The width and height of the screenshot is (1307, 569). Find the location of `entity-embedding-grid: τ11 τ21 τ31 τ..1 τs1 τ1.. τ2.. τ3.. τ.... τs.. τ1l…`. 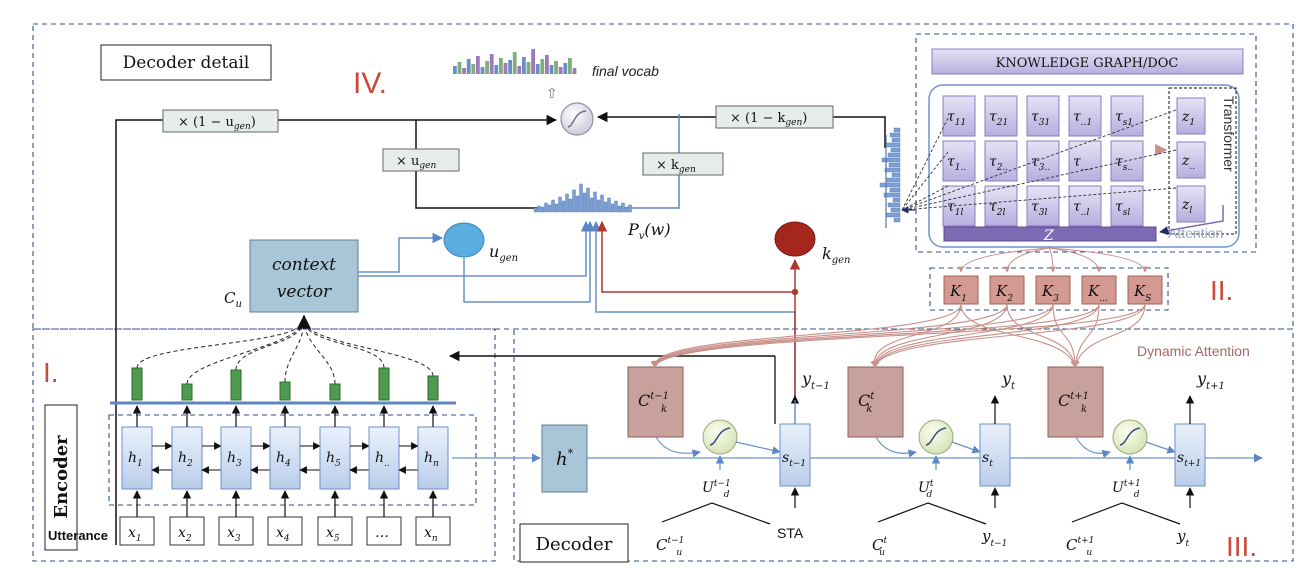

entity-embedding-grid: τ11 τ21 τ31 τ..1 τs1 τ1.. τ2.. τ3.. τ.... τs.. τ1l… is located at coordinates (1055, 161).